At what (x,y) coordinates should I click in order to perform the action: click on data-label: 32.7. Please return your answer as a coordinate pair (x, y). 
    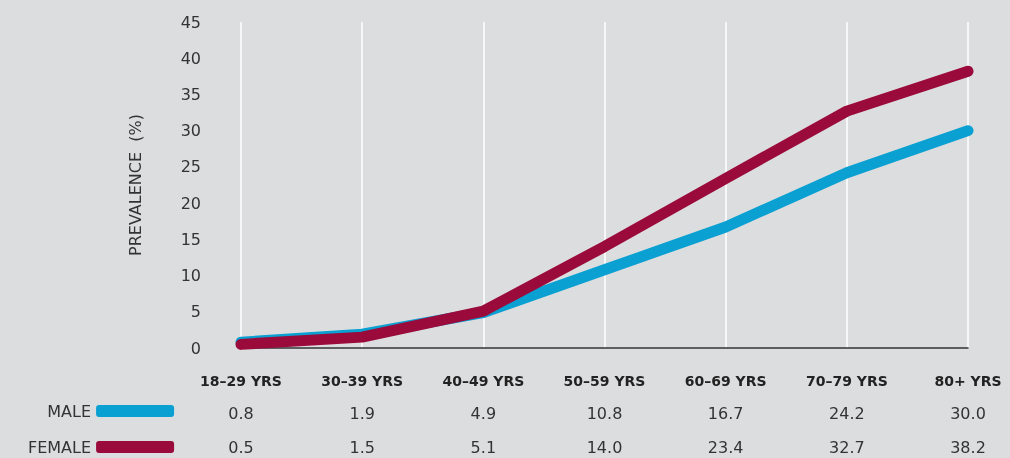
    Looking at the image, I should click on (847, 447).